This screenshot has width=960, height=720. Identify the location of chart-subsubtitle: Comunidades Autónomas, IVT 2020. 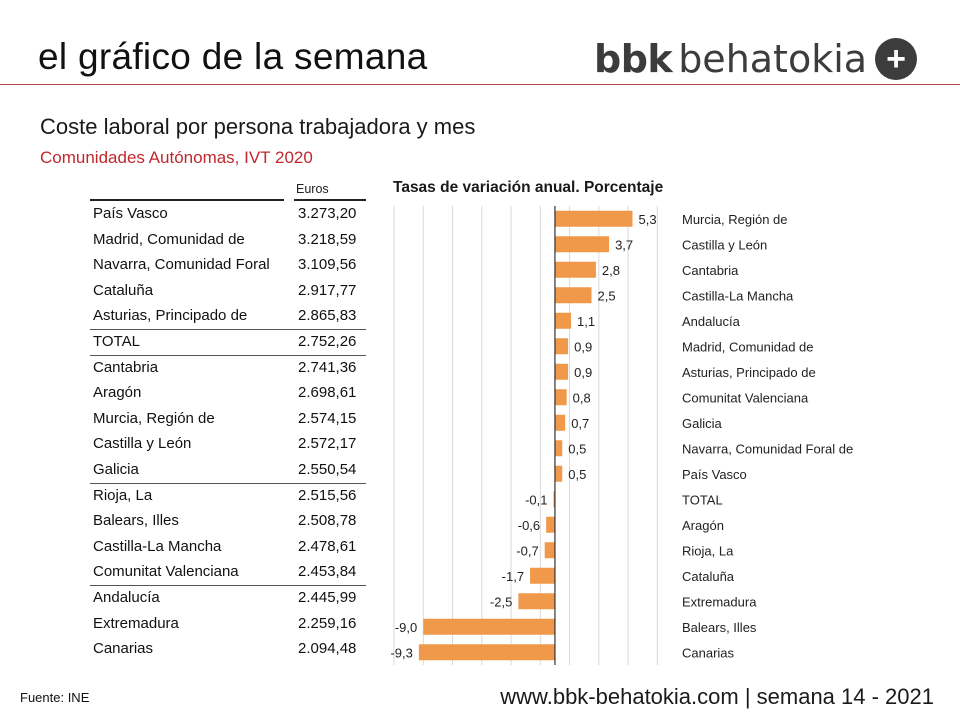
(176, 157).